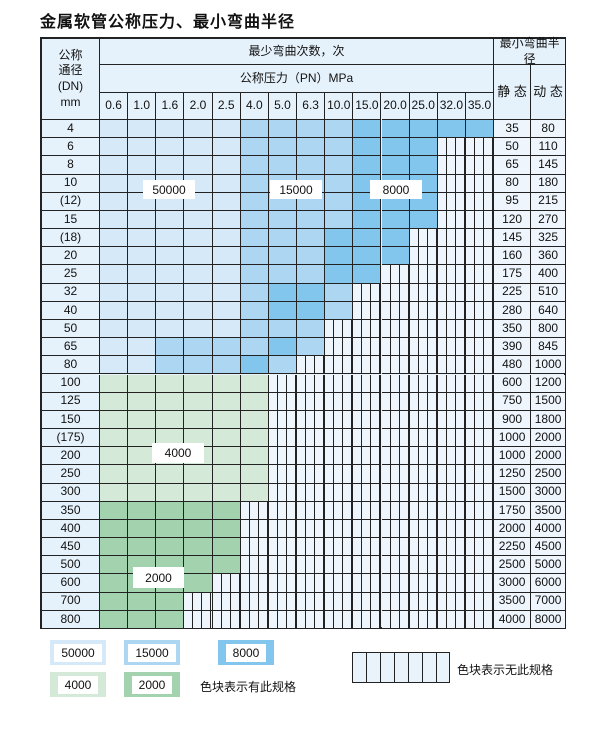 The image size is (600, 743). What do you see at coordinates (142, 106) in the screenshot?
I see `pressure-col-header: 1.0` at bounding box center [142, 106].